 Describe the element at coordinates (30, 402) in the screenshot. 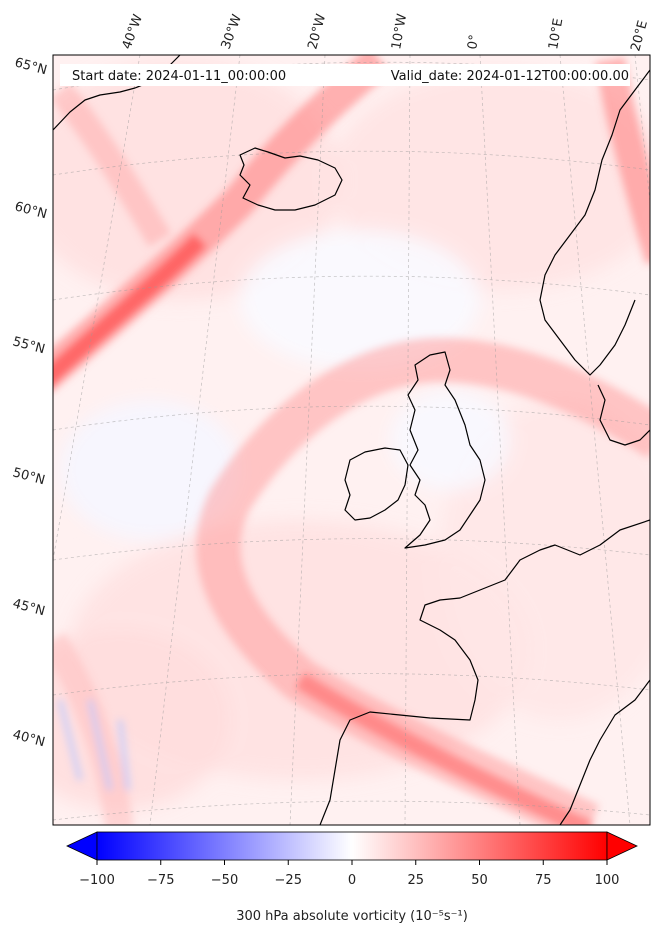

I see `latitude-labels: 65°N 60°N 55°N 50°N 45°N 40°N` at that location.